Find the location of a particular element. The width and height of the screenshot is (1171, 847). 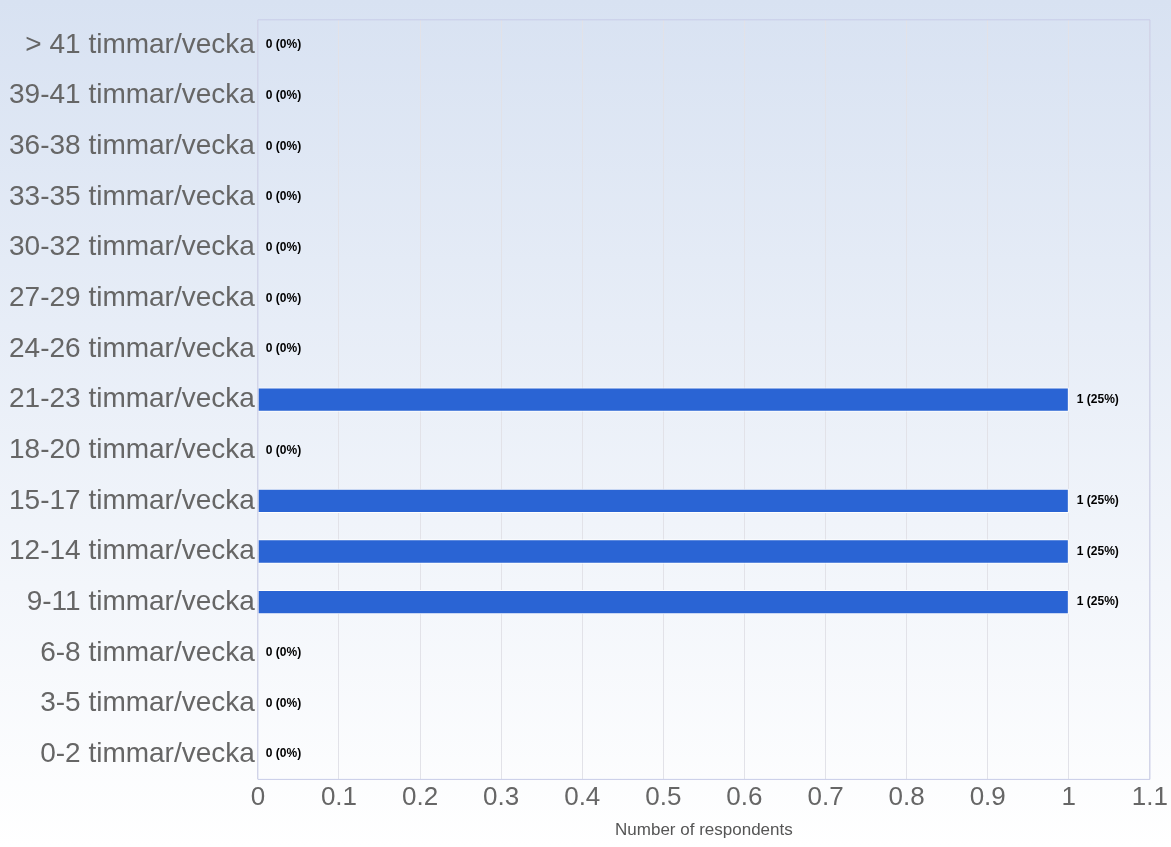

y-tick-label: 30-32 timmar/vecka is located at coordinates (132, 246).